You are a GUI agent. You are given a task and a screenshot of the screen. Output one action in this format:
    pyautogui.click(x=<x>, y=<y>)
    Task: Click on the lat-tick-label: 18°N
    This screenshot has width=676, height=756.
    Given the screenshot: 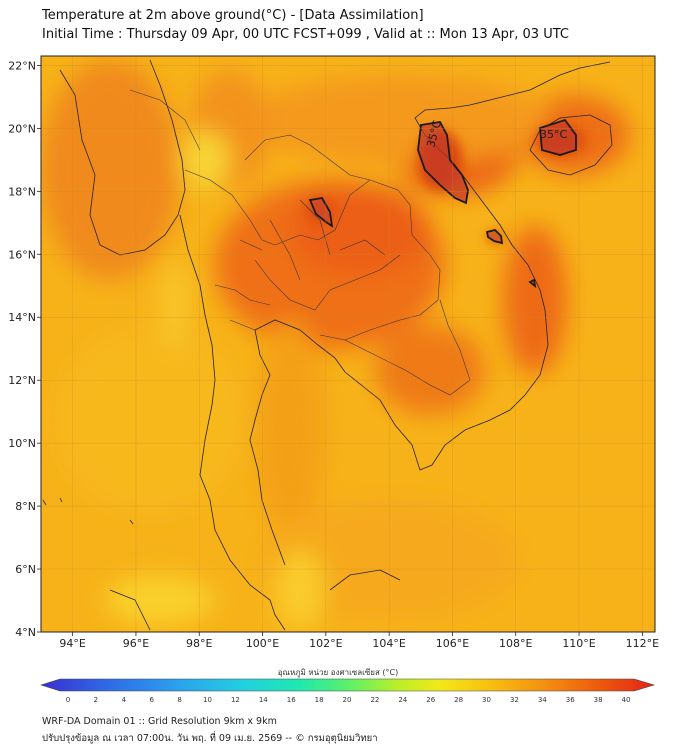 What is the action you would take?
    pyautogui.click(x=22, y=191)
    